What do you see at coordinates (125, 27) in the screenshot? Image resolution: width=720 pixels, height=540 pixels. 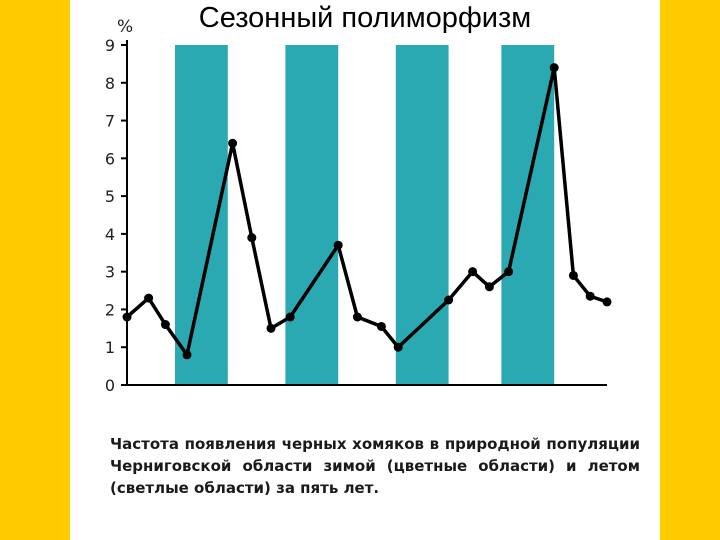 I see `y-axis-label: %` at bounding box center [125, 27].